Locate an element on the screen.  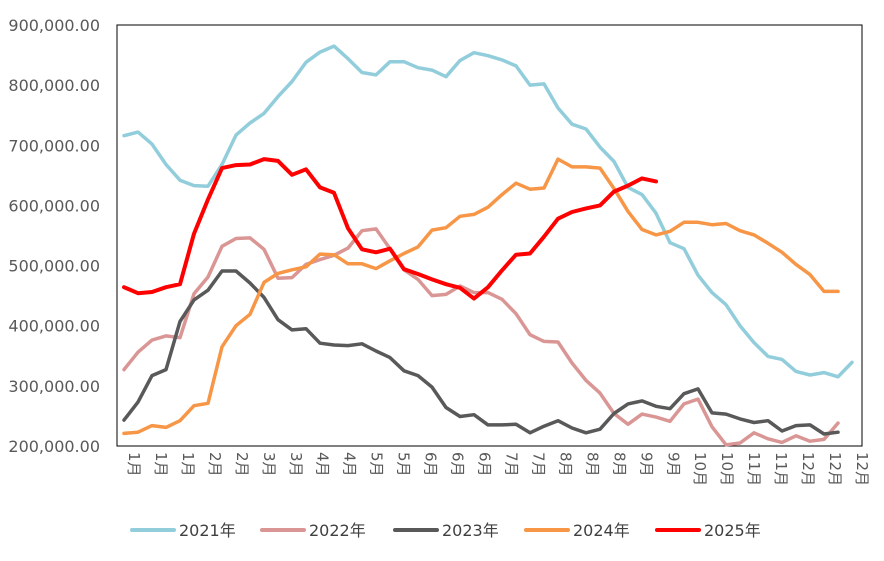
legend-label: 2024年 is located at coordinates (601, 530).